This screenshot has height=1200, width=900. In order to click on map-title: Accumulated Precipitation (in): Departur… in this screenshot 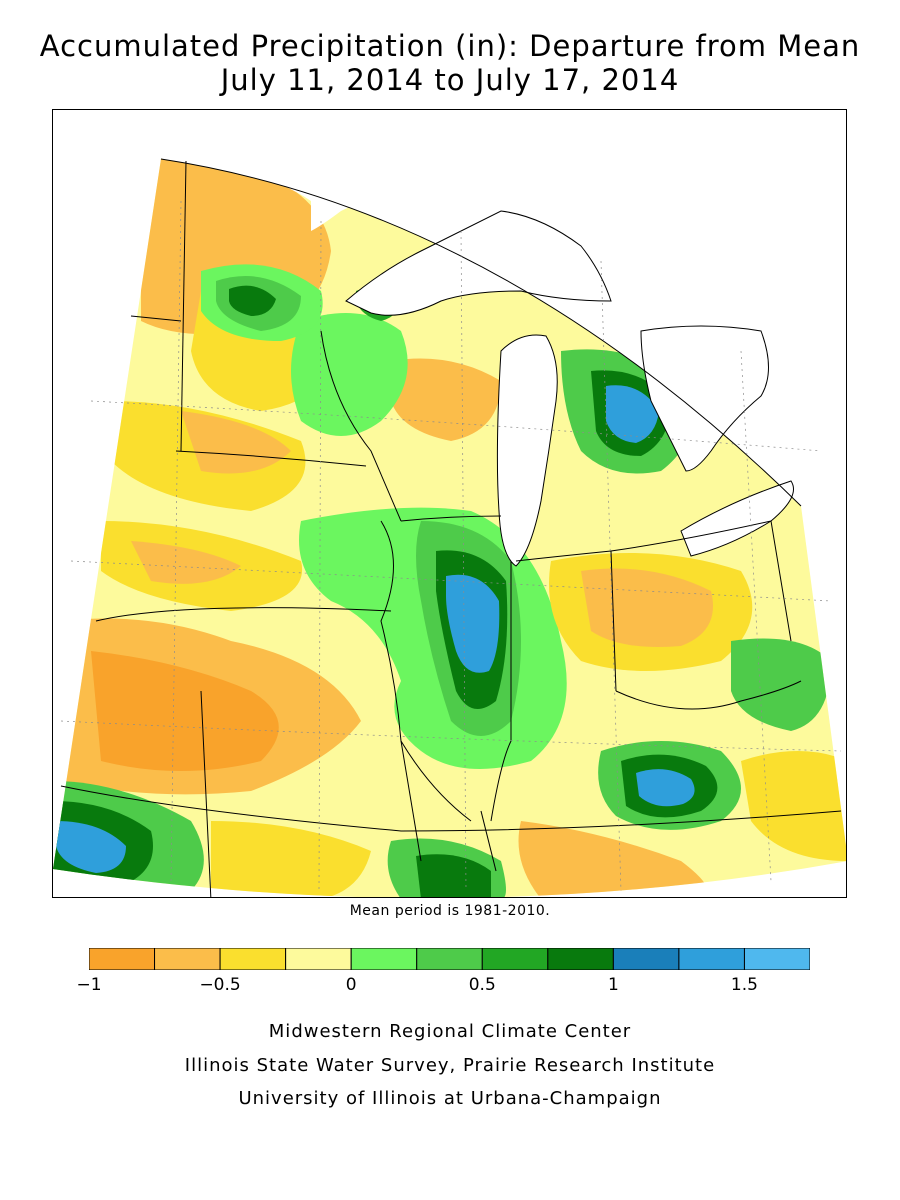, I will do `click(450, 46)`.